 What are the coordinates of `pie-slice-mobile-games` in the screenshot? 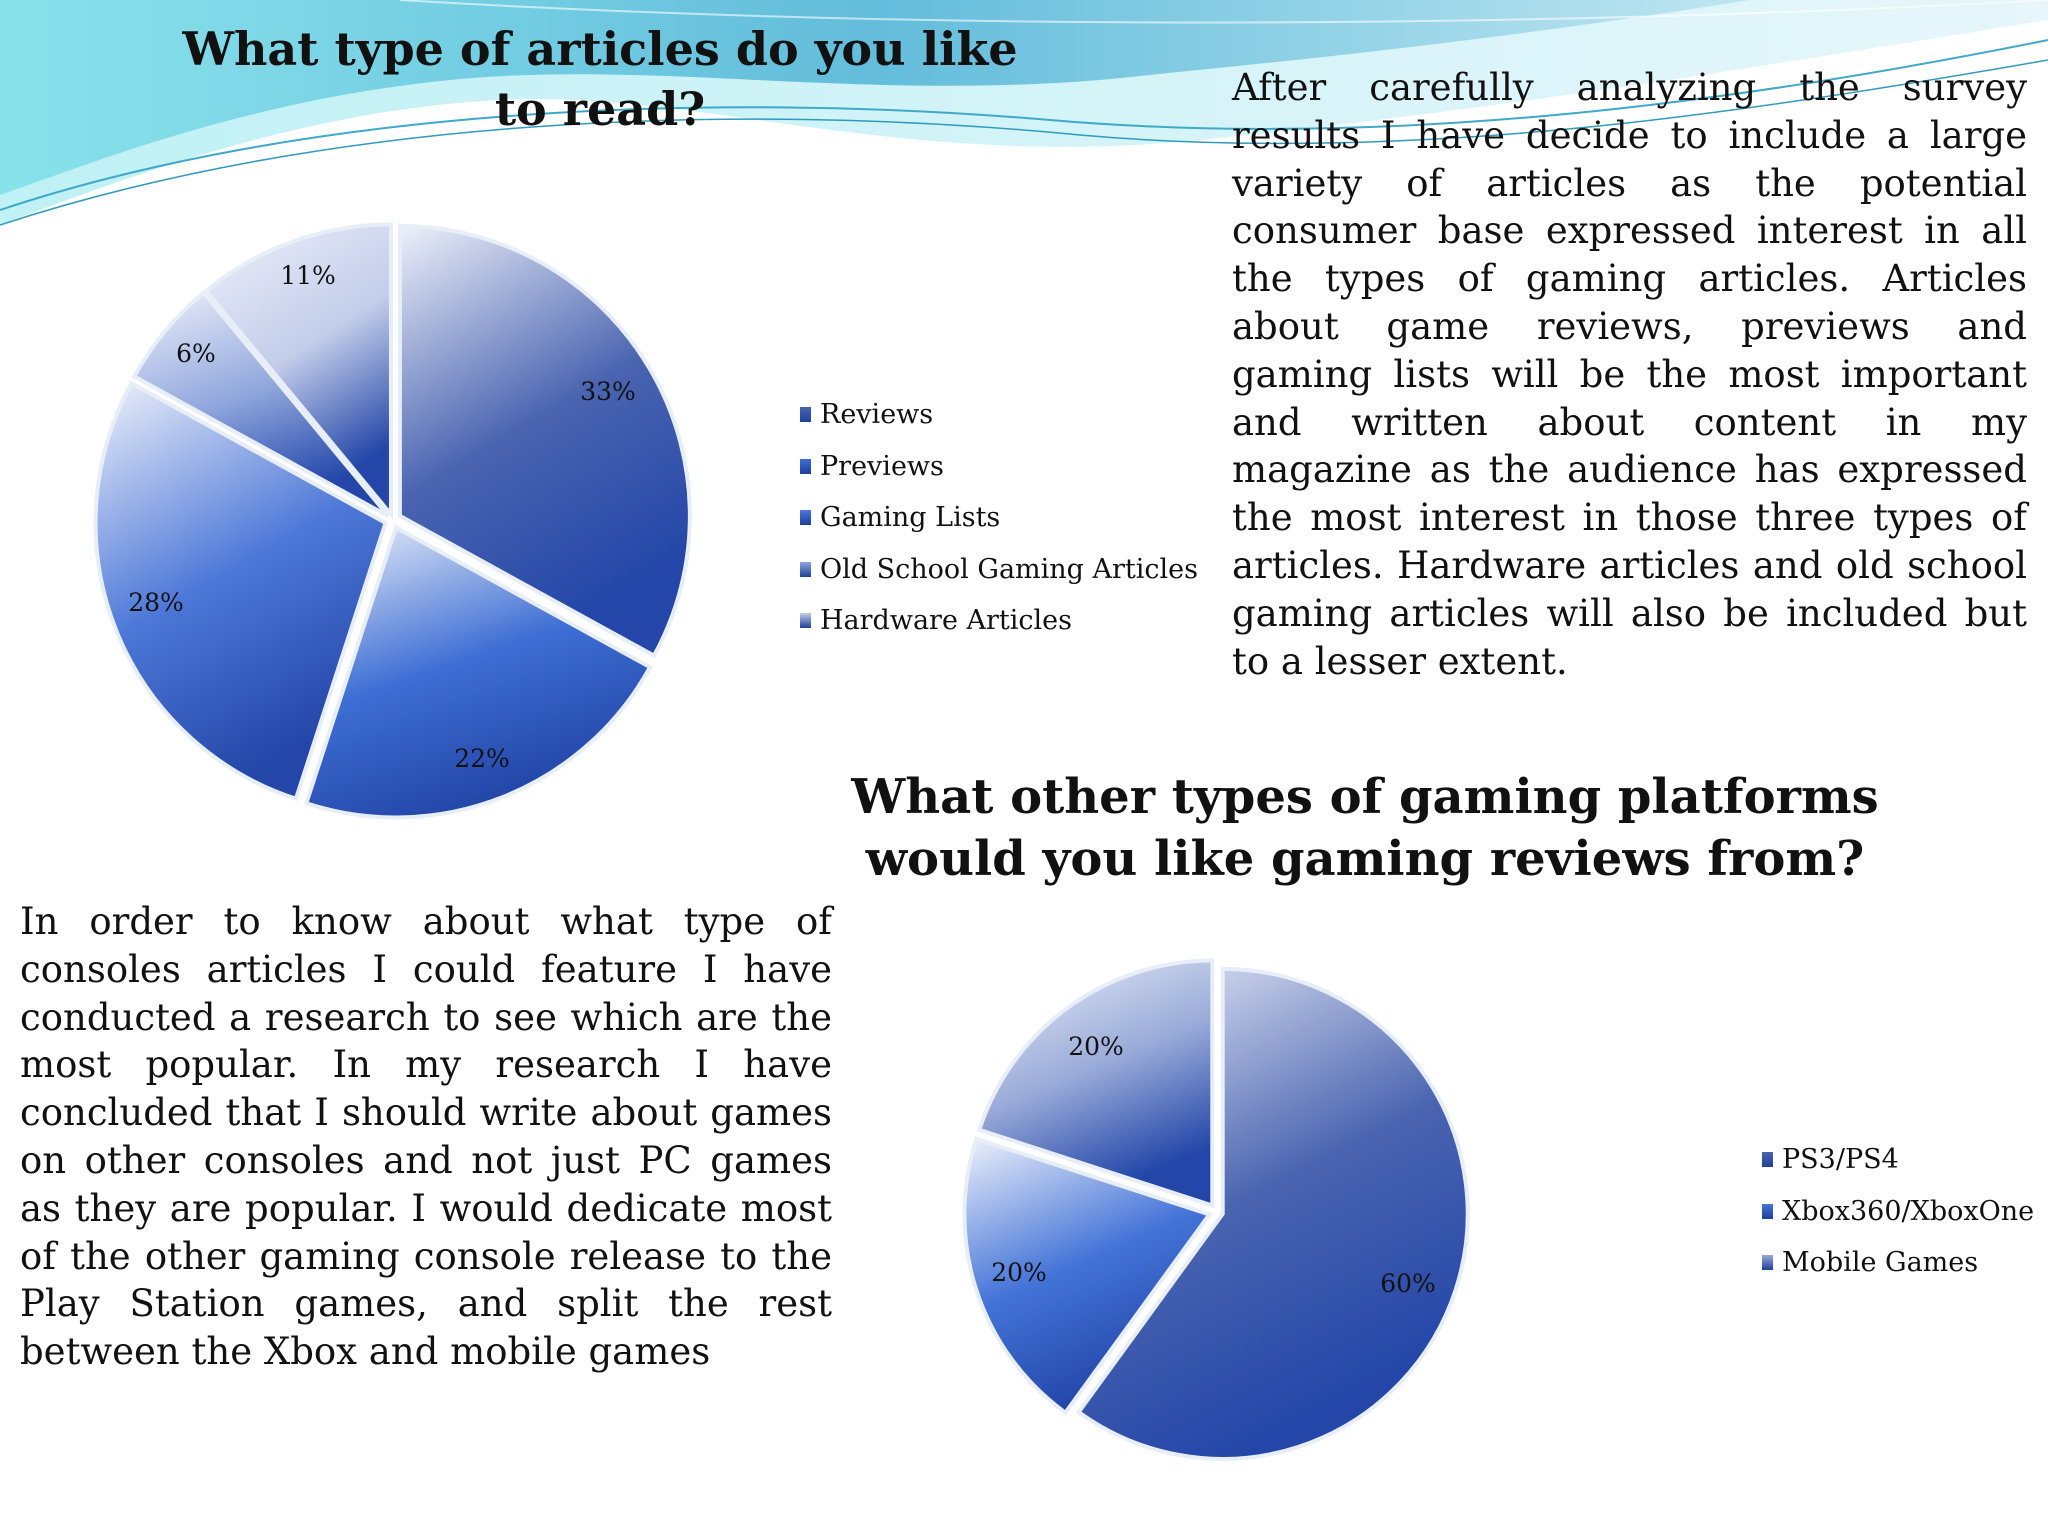 It's located at (1095, 1083).